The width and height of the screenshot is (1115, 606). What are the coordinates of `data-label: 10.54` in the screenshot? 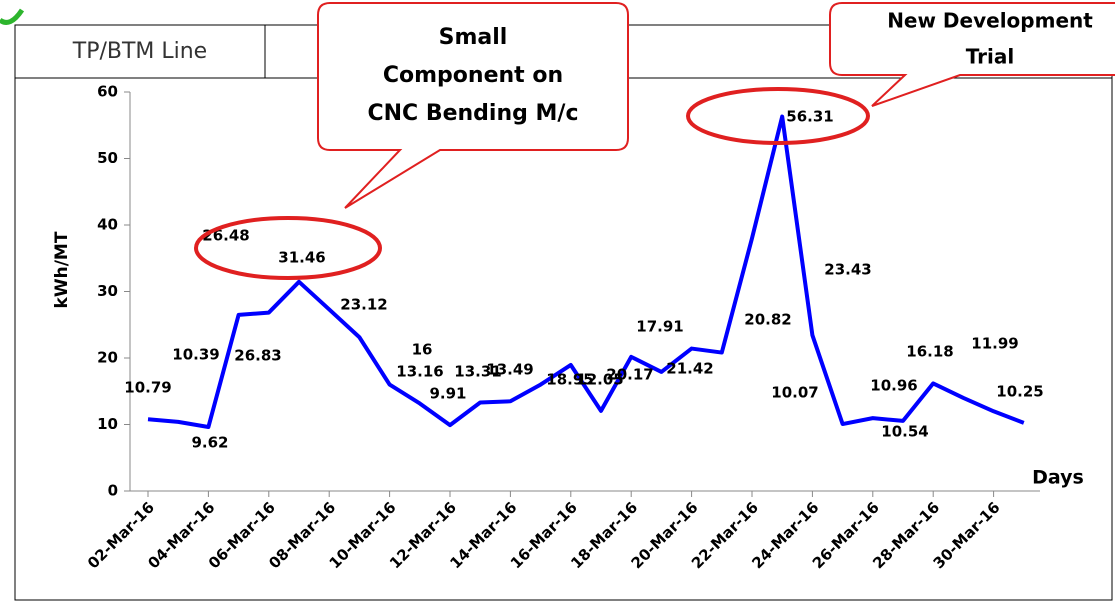 It's located at (904, 432).